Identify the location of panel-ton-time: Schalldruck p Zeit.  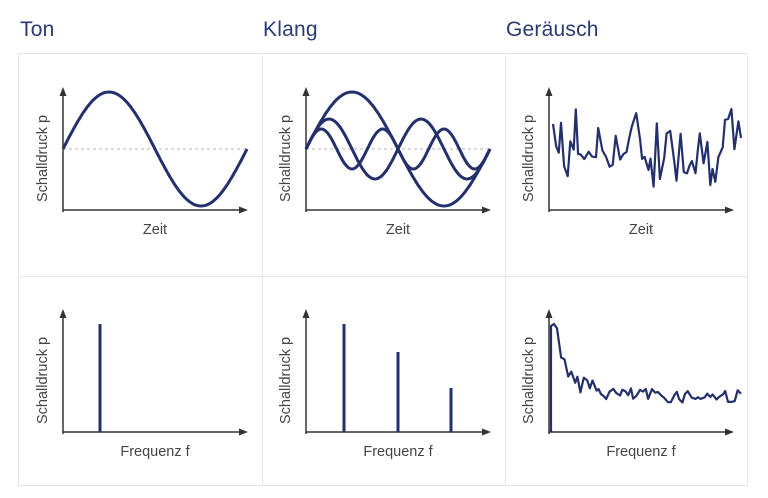
(140, 165).